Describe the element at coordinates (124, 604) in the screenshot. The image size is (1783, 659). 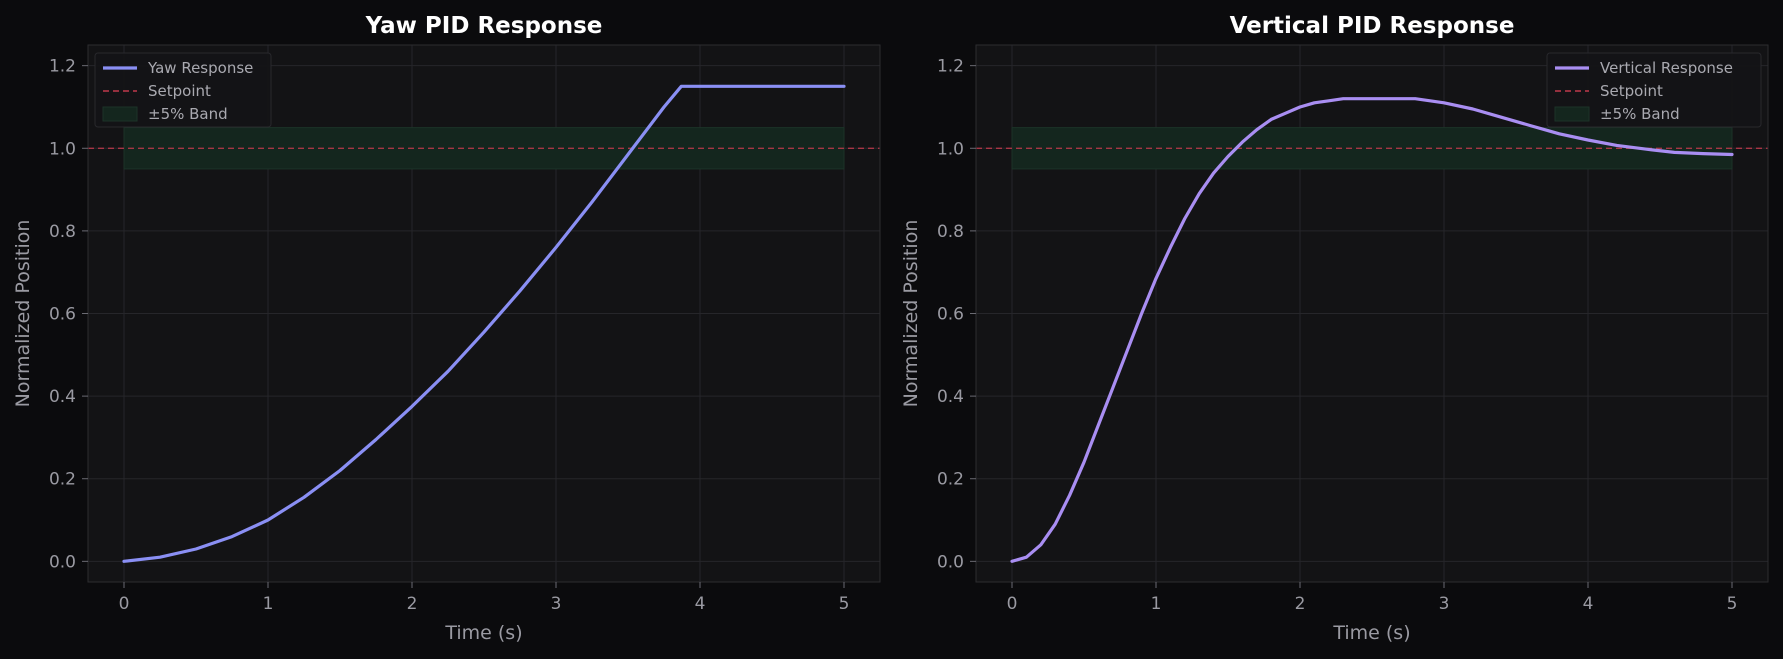
I see `chart1-xtick-label-0: 0` at that location.